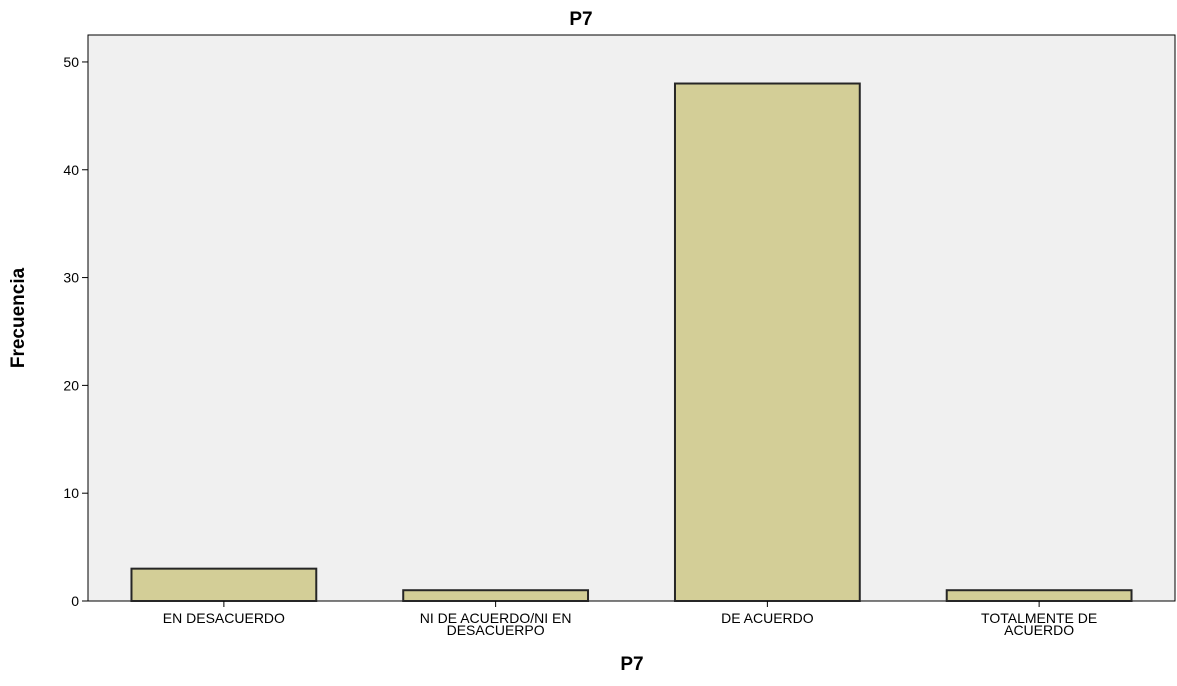 This screenshot has height=686, width=1177. What do you see at coordinates (1039, 624) in the screenshot?
I see `x-tick-label: TOTALMENTE DE ACUERDO` at bounding box center [1039, 624].